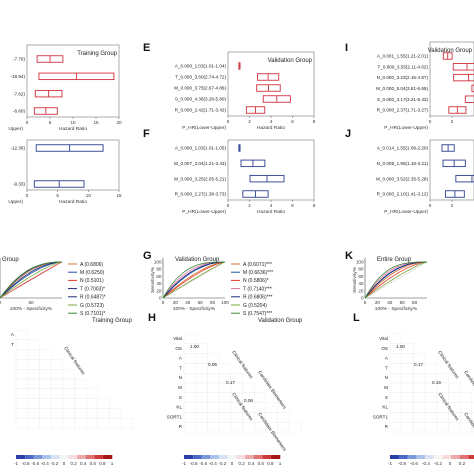 Image resolution: width=474 pixels, height=474 pixels. I want to click on roc-legend-entry: N (0.5806)*, so click(256, 281).